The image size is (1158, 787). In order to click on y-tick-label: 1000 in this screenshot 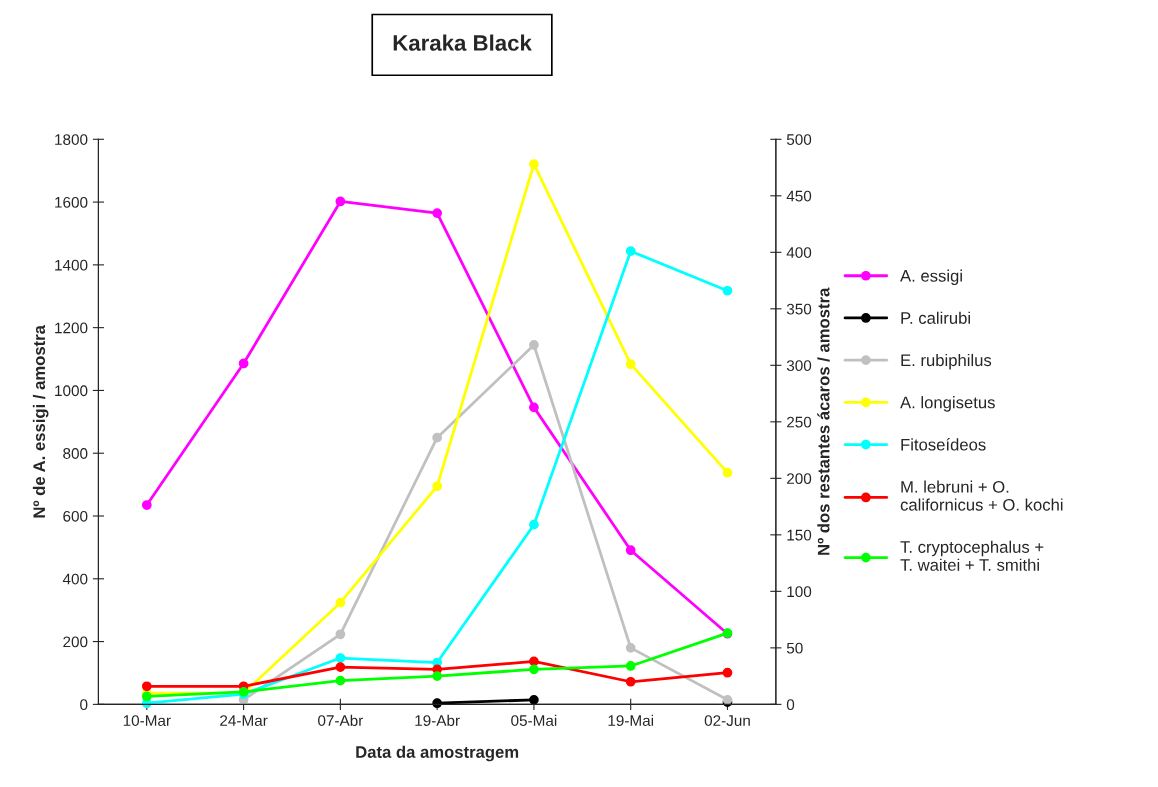, I will do `click(71, 391)`.